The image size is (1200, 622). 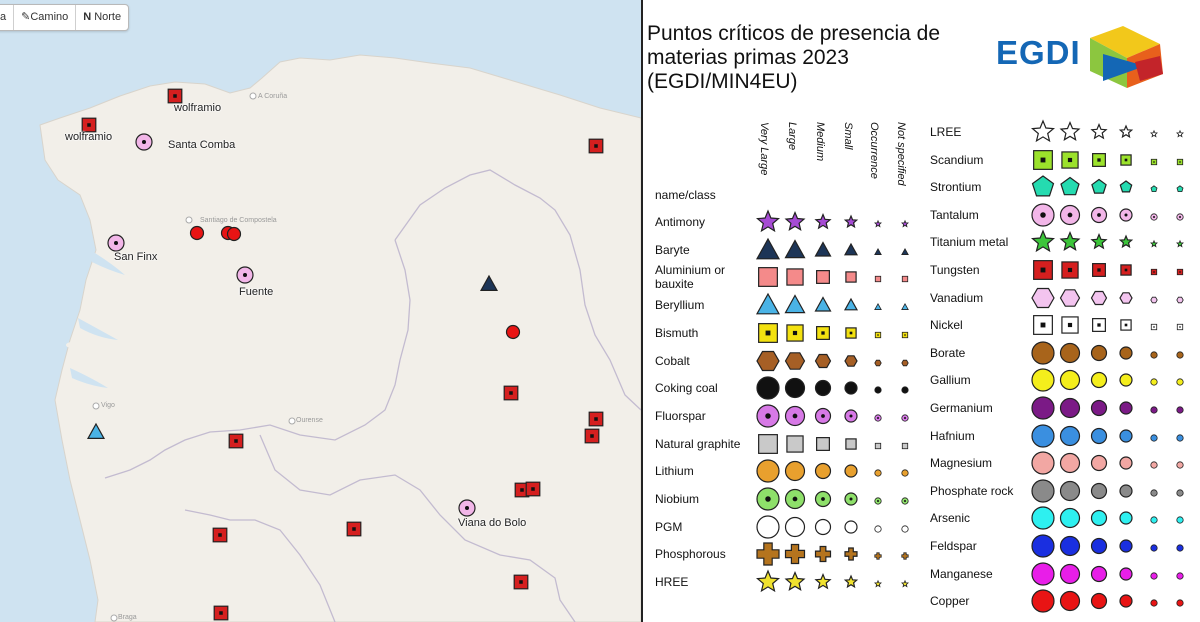 What do you see at coordinates (901, 154) in the screenshot?
I see `legend-size-header: Not specified` at bounding box center [901, 154].